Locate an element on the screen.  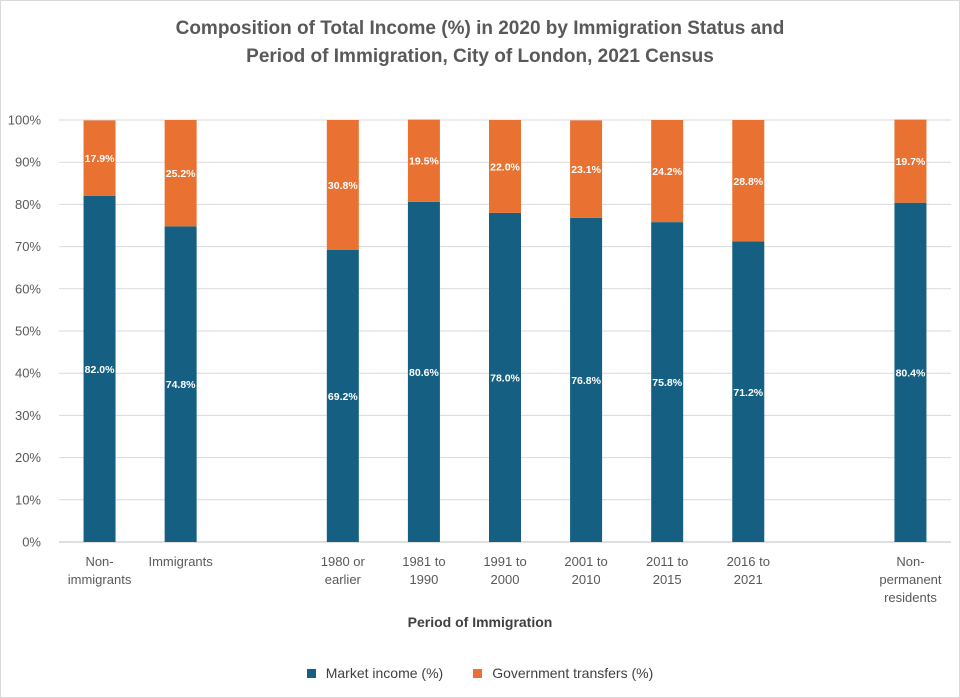
data-label-government-transfers: 25.2% is located at coordinates (181, 174).